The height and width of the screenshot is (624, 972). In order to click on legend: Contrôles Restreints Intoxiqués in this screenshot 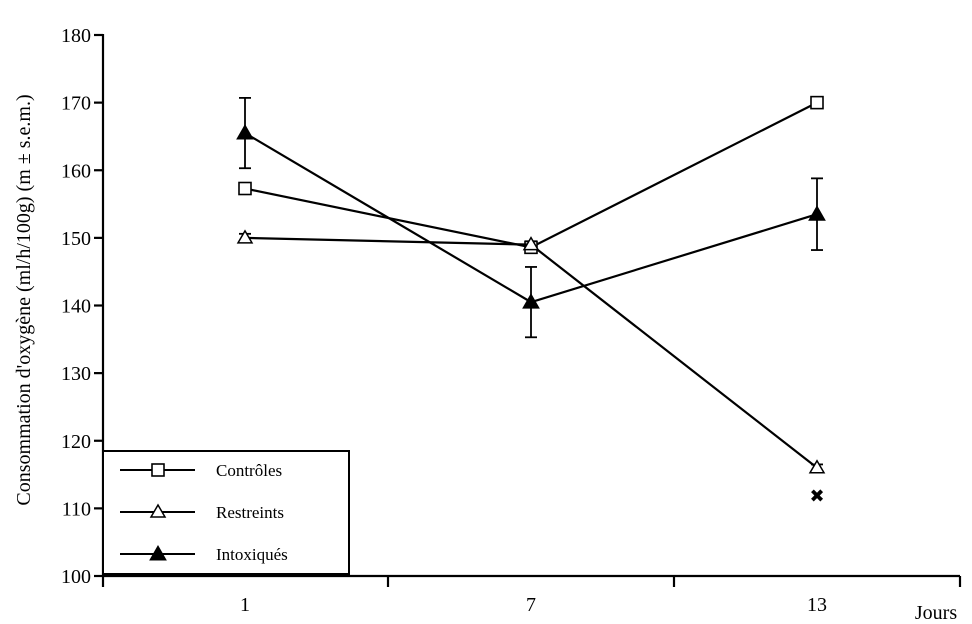, I will do `click(226, 512)`.